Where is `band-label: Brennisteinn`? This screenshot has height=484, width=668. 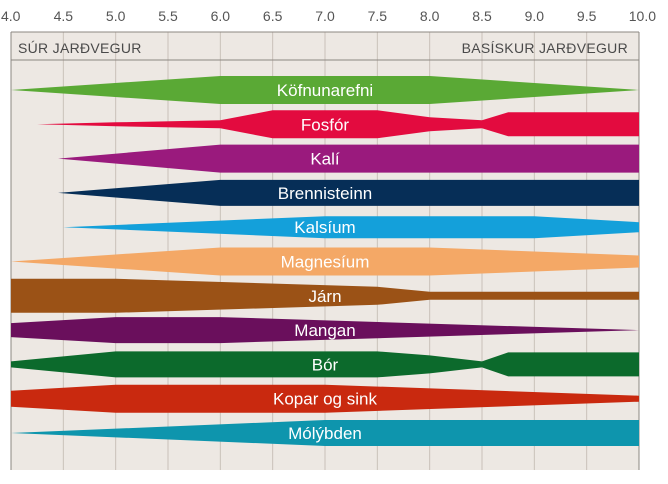 band-label: Brennisteinn is located at coordinates (325, 193).